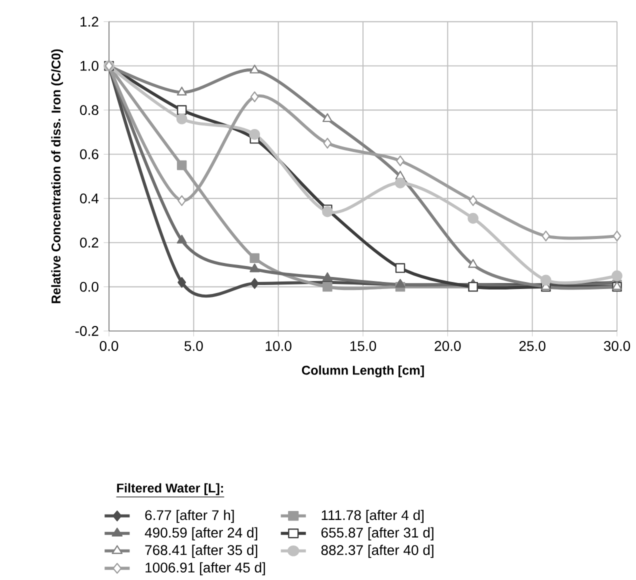  Describe the element at coordinates (89, 154) in the screenshot. I see `y-tick-label: 0.6` at that location.